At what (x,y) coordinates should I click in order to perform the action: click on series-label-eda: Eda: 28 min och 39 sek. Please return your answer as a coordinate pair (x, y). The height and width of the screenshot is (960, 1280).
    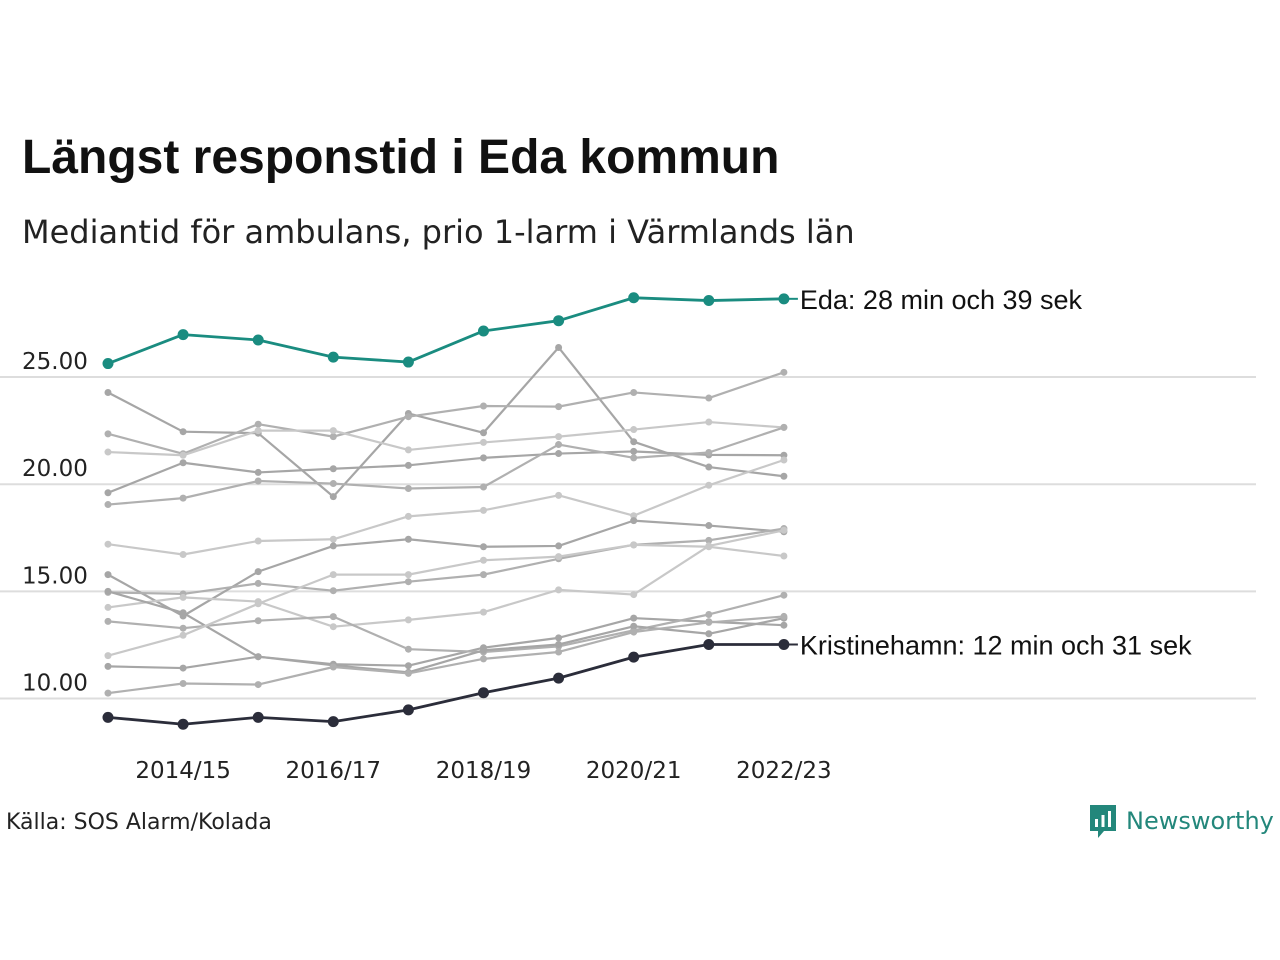
    Looking at the image, I should click on (941, 300).